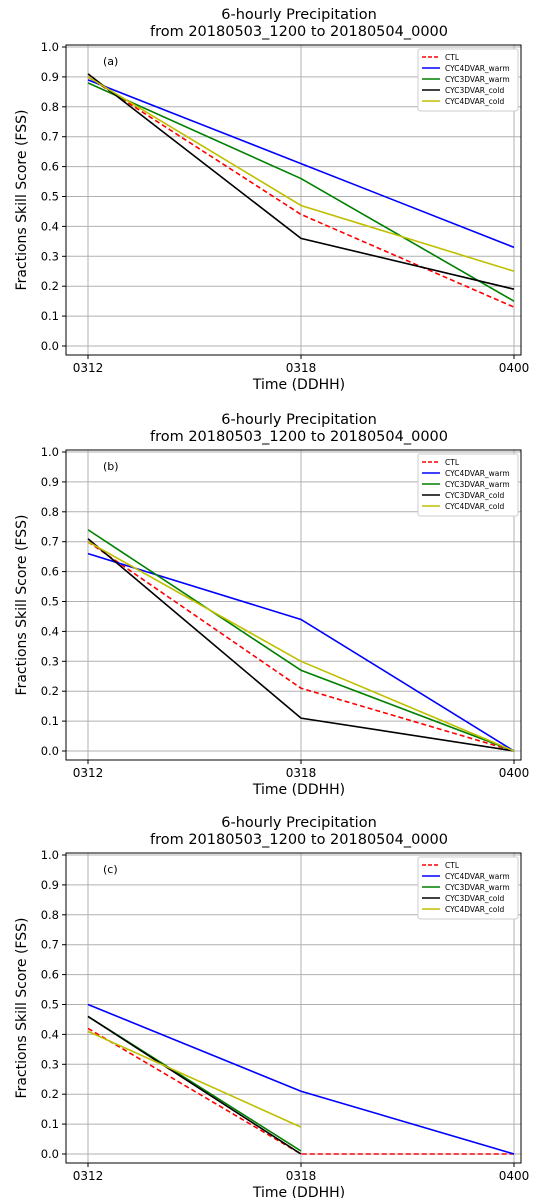 The image size is (533, 1202). Describe the element at coordinates (110, 61) in the screenshot. I see `panel-label: (a)` at that location.